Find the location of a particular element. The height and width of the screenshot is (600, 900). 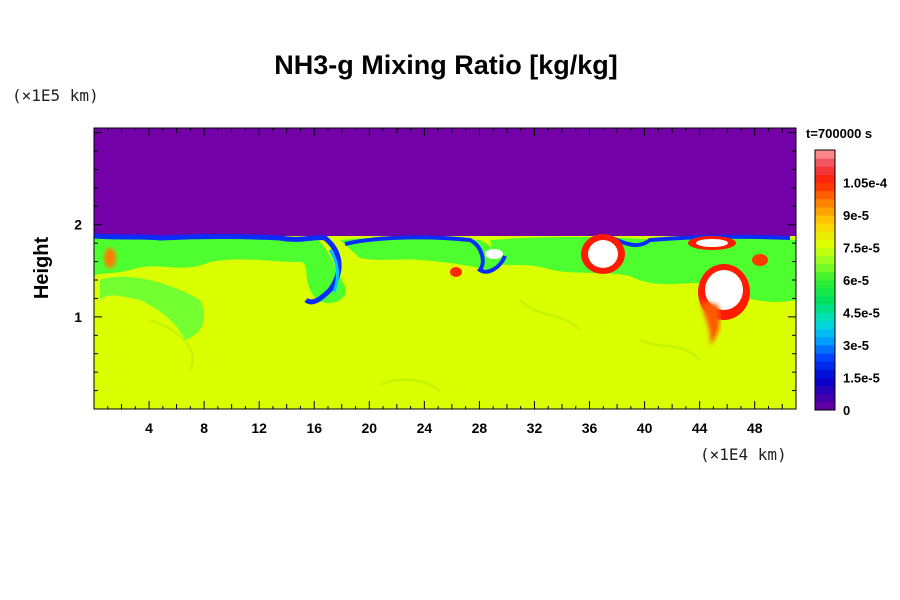

x-tick-label: 44 is located at coordinates (700, 428).